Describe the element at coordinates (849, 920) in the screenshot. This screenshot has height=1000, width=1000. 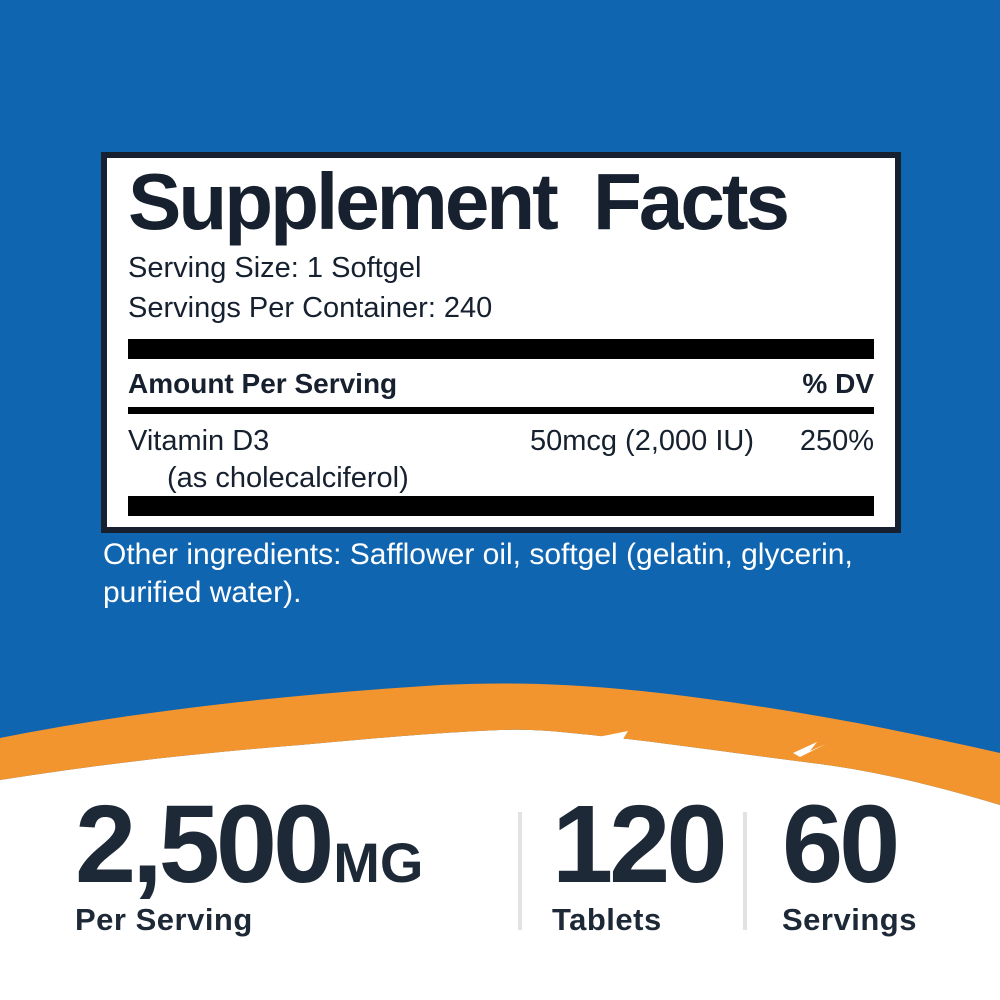
I see `stat-servings-label: Servings` at that location.